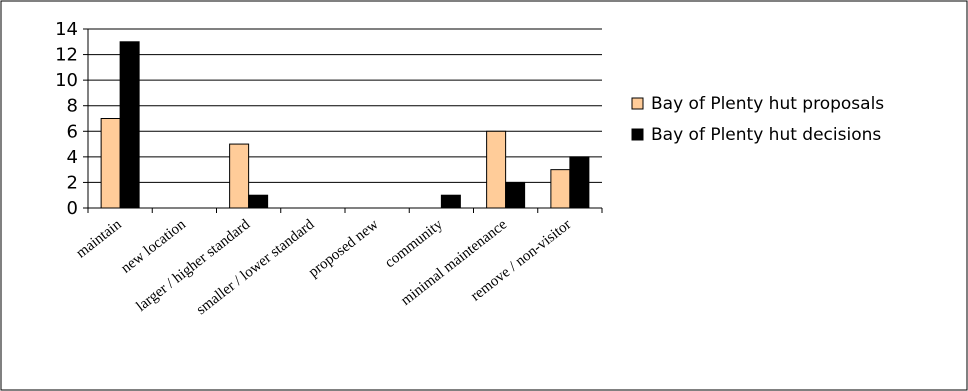 The width and height of the screenshot is (968, 391). What do you see at coordinates (72, 208) in the screenshot?
I see `y-tick-label: 0` at bounding box center [72, 208].